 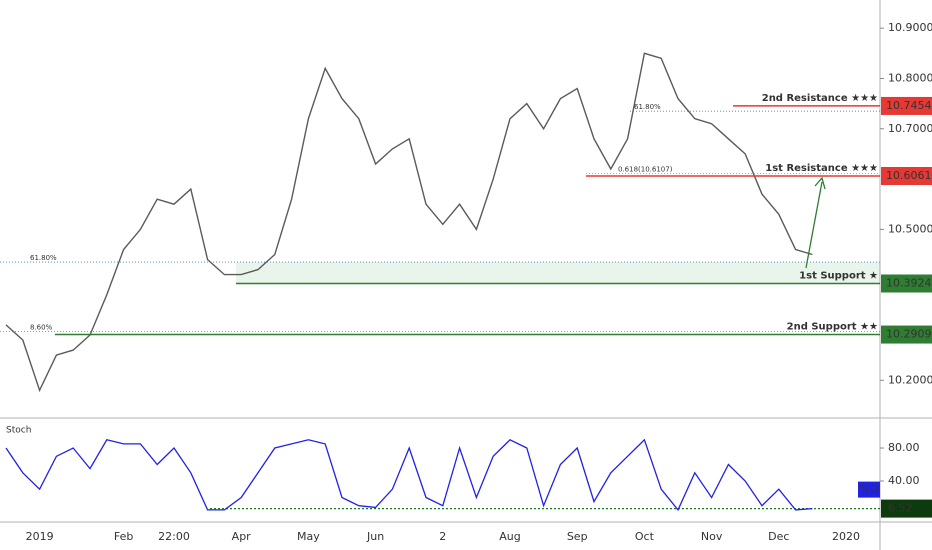 What do you see at coordinates (846, 536) in the screenshot?
I see `x-tick-label: 2020` at bounding box center [846, 536].